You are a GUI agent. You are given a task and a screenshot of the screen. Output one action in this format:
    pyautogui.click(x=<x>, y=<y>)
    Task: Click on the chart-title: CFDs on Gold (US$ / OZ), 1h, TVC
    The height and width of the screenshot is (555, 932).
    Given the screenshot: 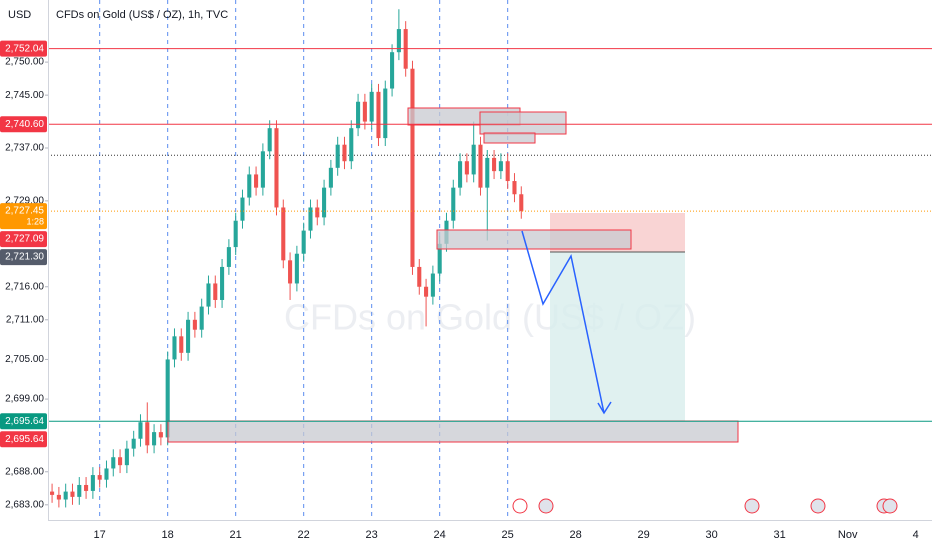 What is the action you would take?
    pyautogui.click(x=142, y=15)
    